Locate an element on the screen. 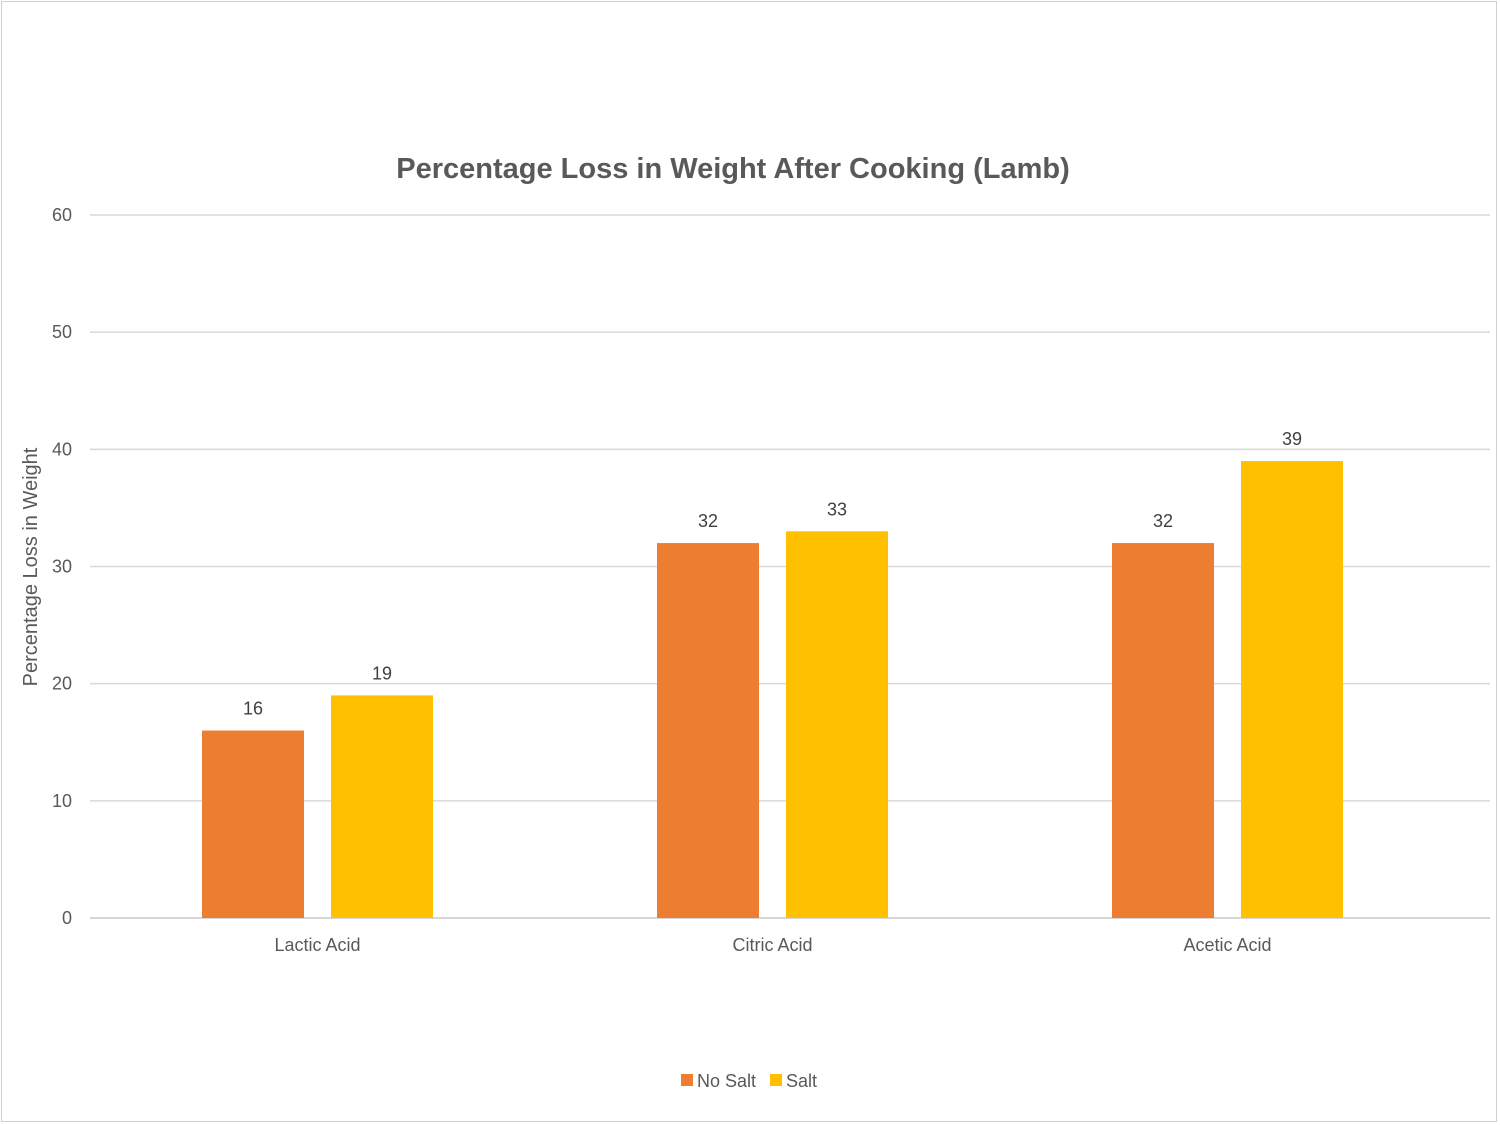 The width and height of the screenshot is (1500, 1125). y-tick-label: 60 is located at coordinates (62, 215).